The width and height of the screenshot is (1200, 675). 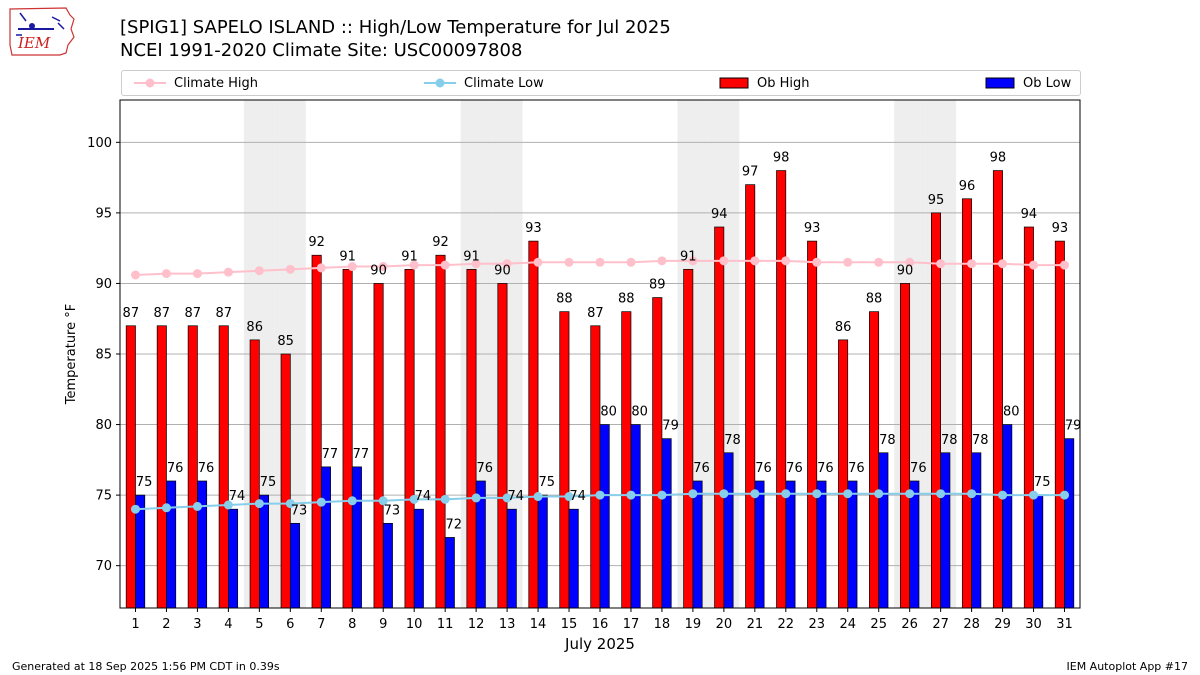 What do you see at coordinates (440, 83) in the screenshot?
I see `legend-line-marker-icon` at bounding box center [440, 83].